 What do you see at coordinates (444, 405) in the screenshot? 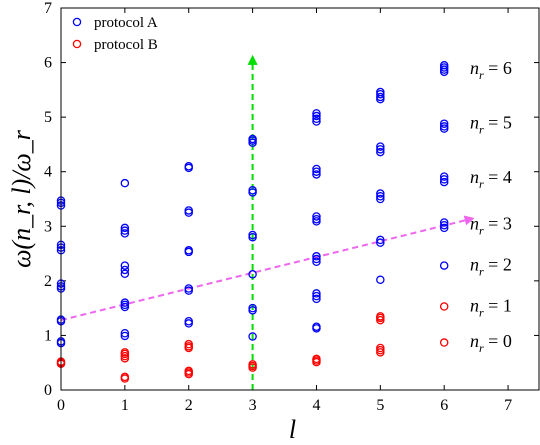
I see `x-tick-label: 6` at bounding box center [444, 405].